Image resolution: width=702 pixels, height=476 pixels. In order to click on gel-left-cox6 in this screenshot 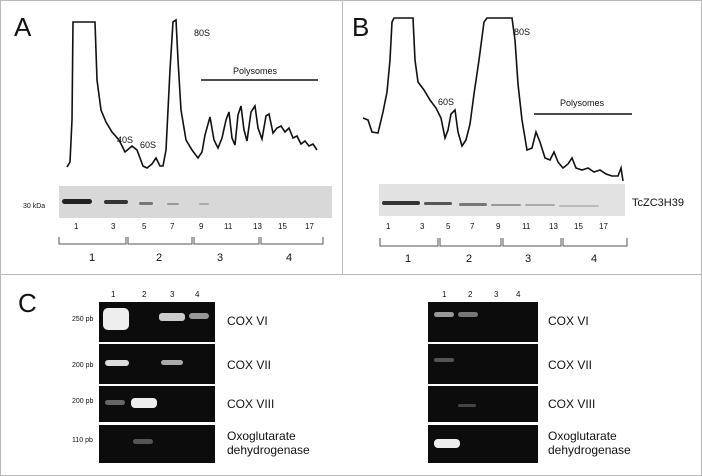, I will do `click(157, 322)`.